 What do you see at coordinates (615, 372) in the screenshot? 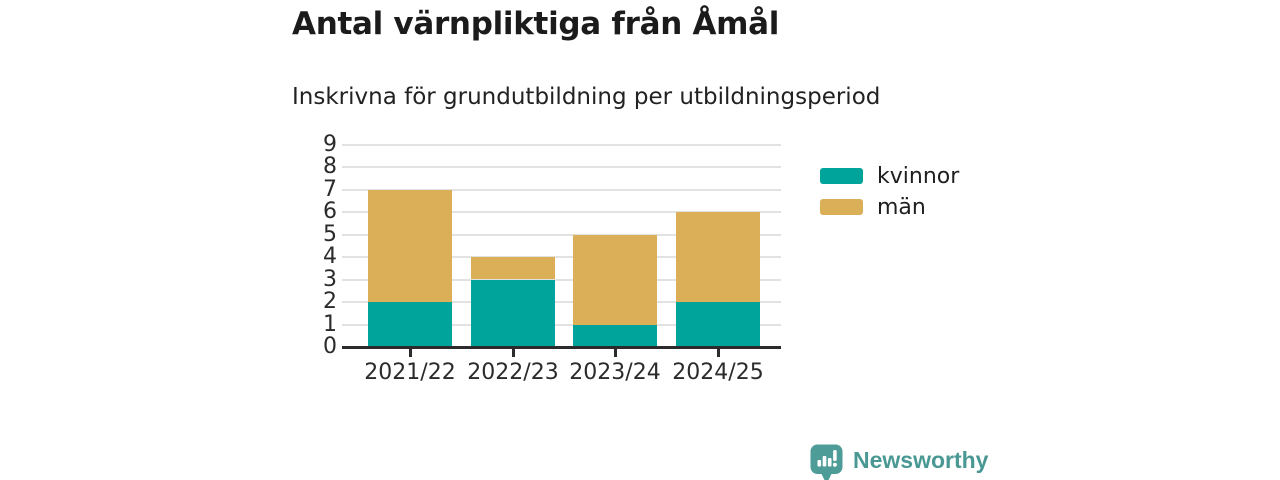
I see `x-tick-label: 2023/24` at bounding box center [615, 372].